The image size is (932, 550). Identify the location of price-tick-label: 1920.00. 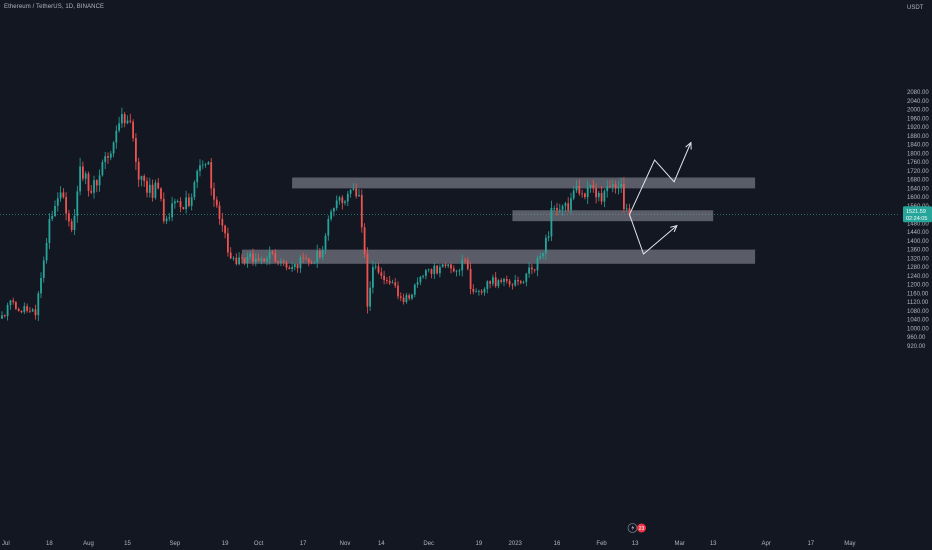
(918, 128).